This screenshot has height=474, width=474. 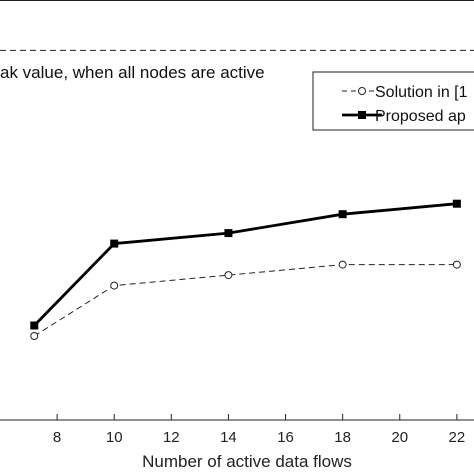 I want to click on annotation-text: ak value, when all nodes are active, so click(x=132, y=72).